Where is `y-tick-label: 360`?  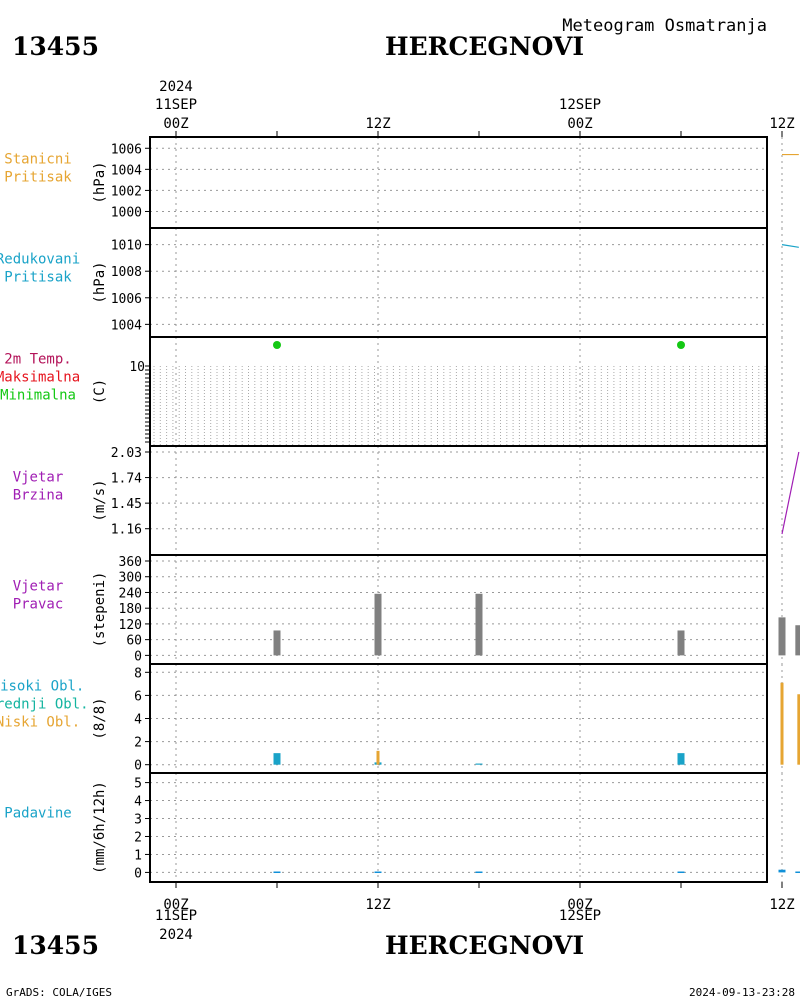 y-tick-label: 360 is located at coordinates (130, 562).